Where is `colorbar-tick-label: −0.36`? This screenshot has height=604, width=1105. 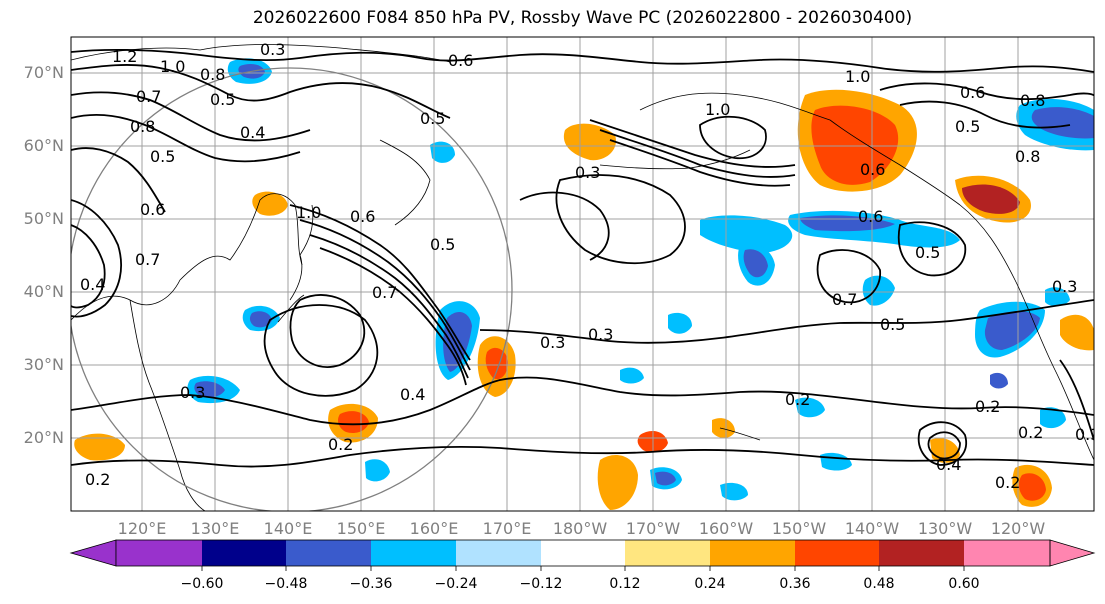 colorbar-tick-label: −0.36 is located at coordinates (371, 584).